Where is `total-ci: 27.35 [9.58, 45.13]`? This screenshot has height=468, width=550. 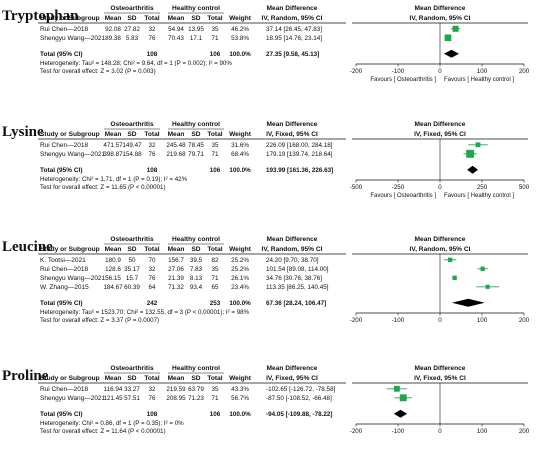 total-ci: 27.35 [9.58, 45.13] is located at coordinates (292, 54).